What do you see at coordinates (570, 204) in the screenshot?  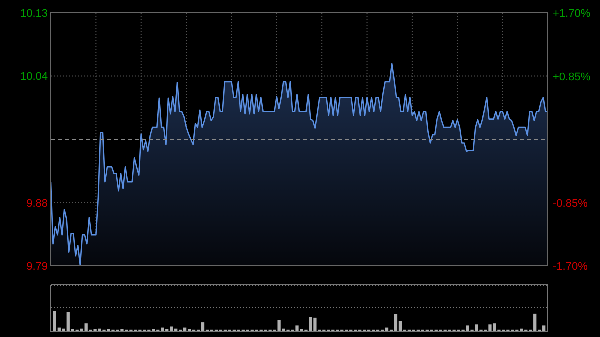 I see `y2-tick-label: -0.85%` at bounding box center [570, 204].